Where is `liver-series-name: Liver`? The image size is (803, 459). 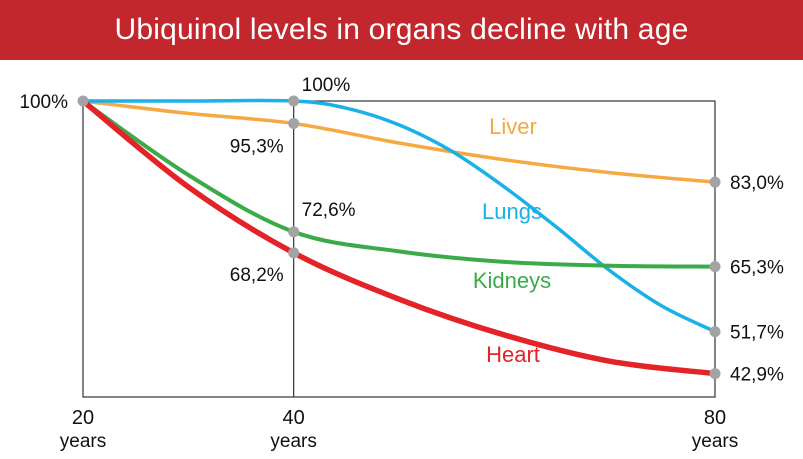
liver-series-name: Liver is located at coordinates (513, 126).